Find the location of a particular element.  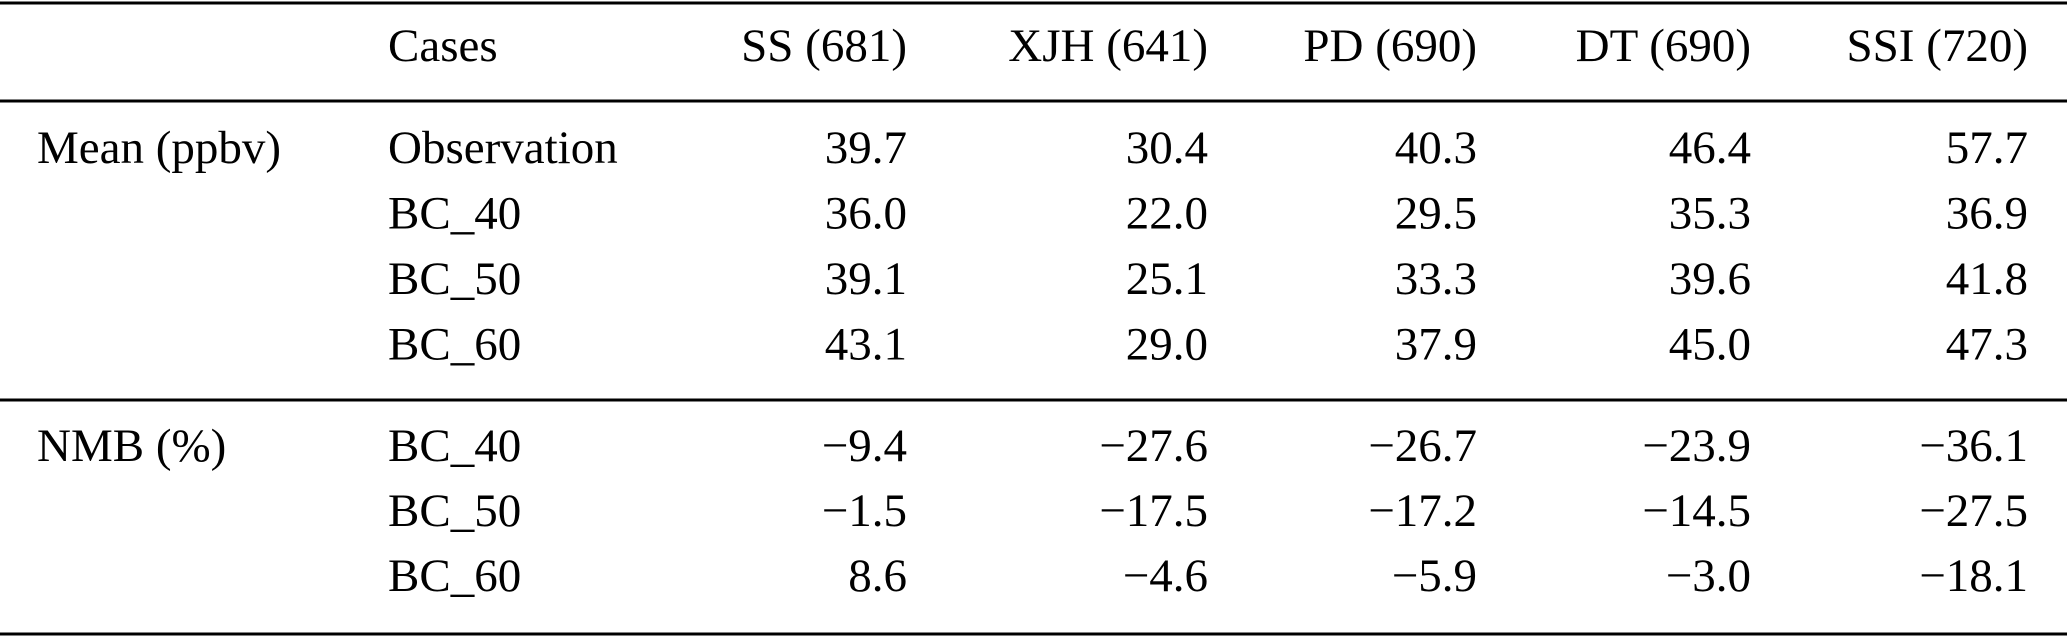

cell-value: −36.1 is located at coordinates (1973, 446).